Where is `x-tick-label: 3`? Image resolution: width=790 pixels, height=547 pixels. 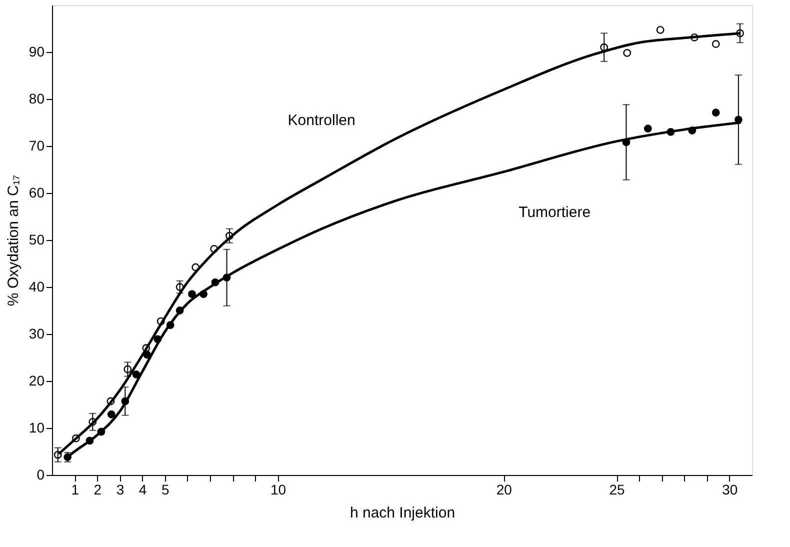
x-tick-label: 3 is located at coordinates (120, 490).